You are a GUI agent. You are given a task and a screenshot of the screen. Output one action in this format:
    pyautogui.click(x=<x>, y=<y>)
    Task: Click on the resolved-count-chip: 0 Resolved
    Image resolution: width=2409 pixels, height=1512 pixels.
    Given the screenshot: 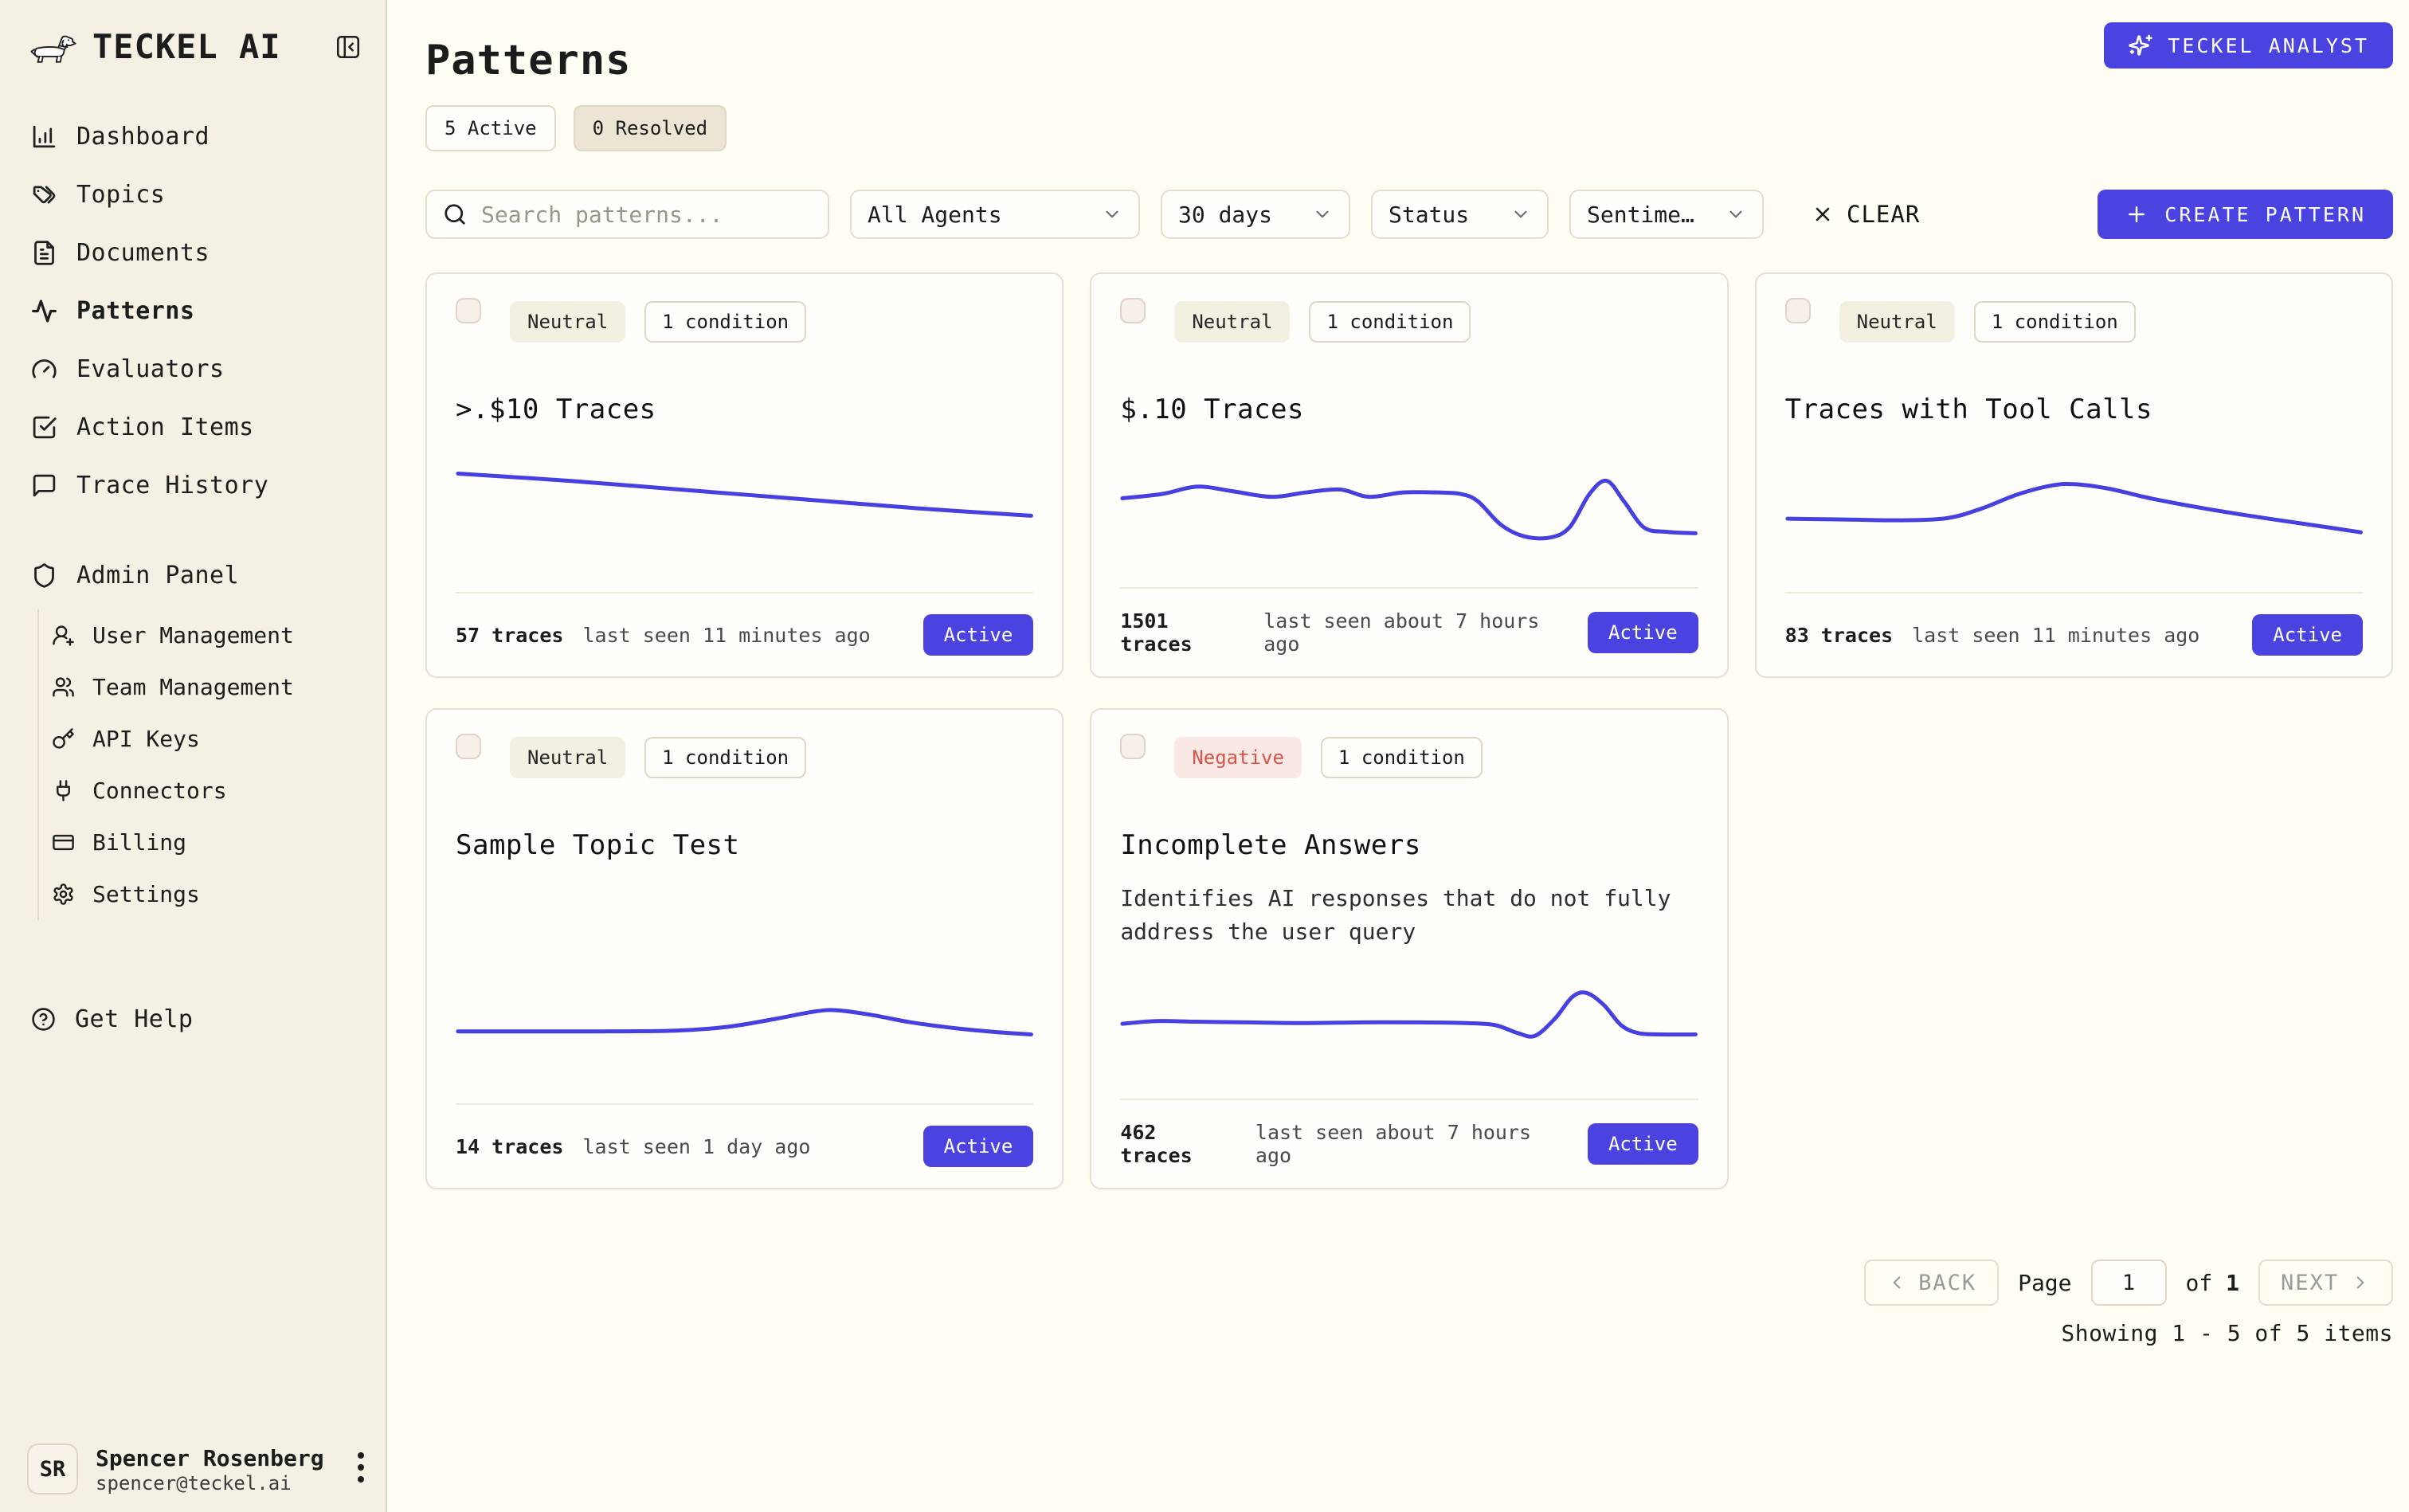 What is the action you would take?
    pyautogui.click(x=650, y=128)
    